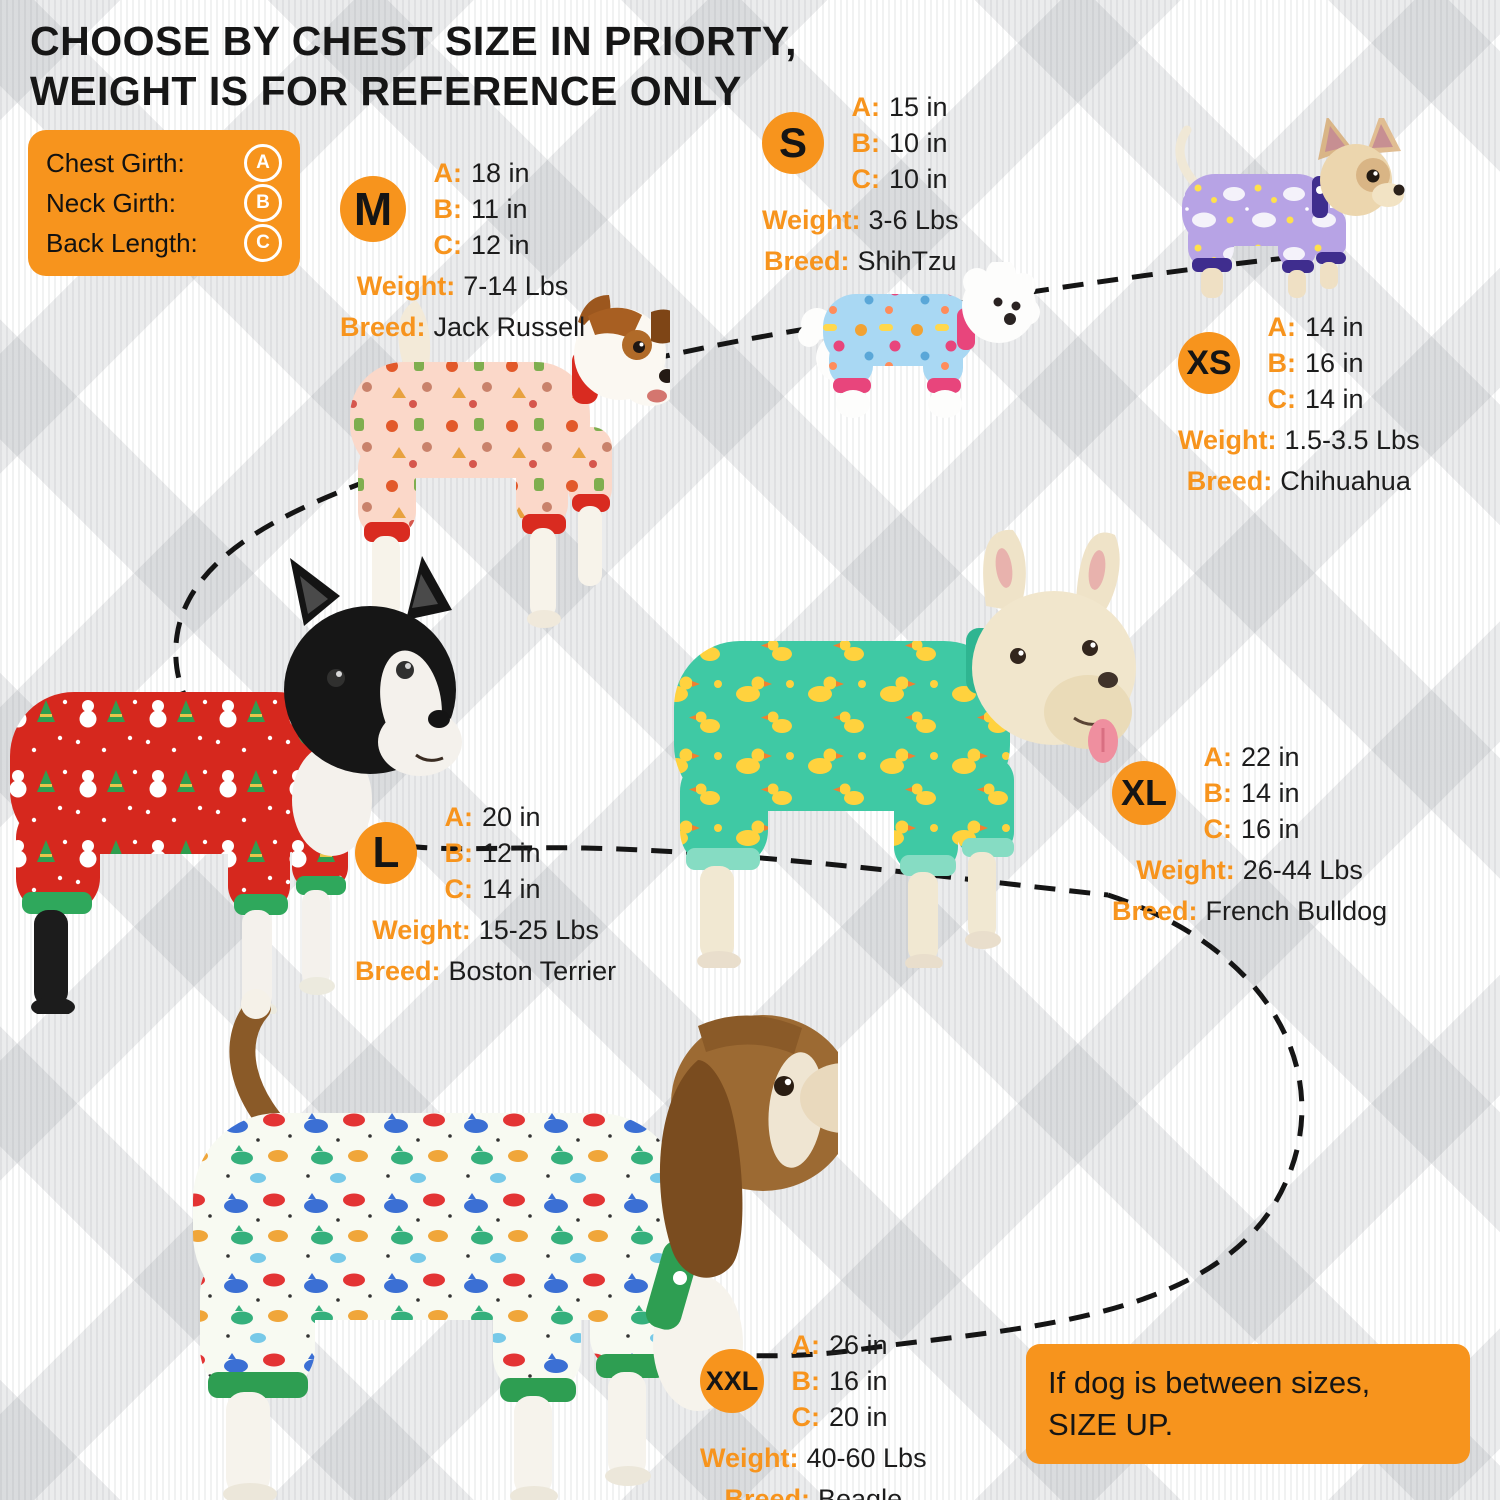 The image size is (1500, 1500). Describe the element at coordinates (511, 853) in the screenshot. I see `neck-value: 12 in` at that location.